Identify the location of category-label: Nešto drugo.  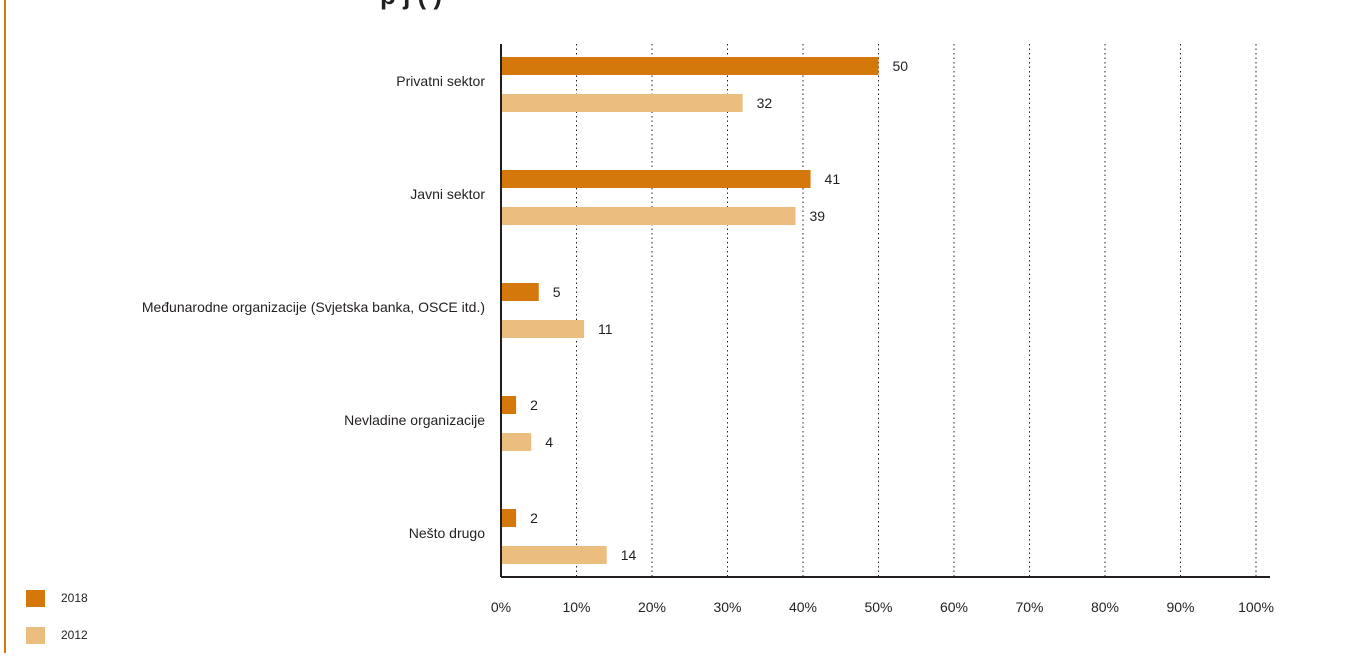
(447, 533).